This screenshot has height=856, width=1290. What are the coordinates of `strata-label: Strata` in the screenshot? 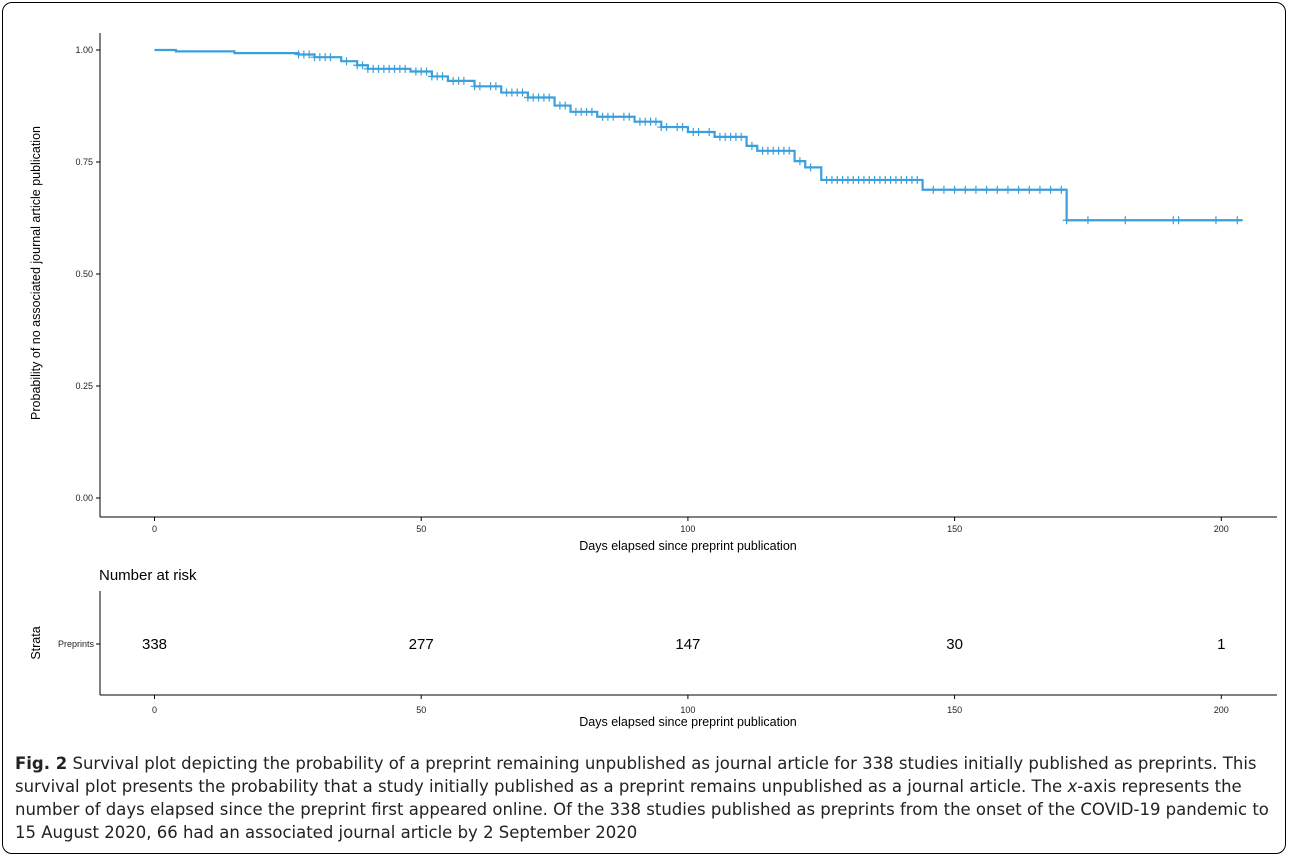 It's located at (36, 642).